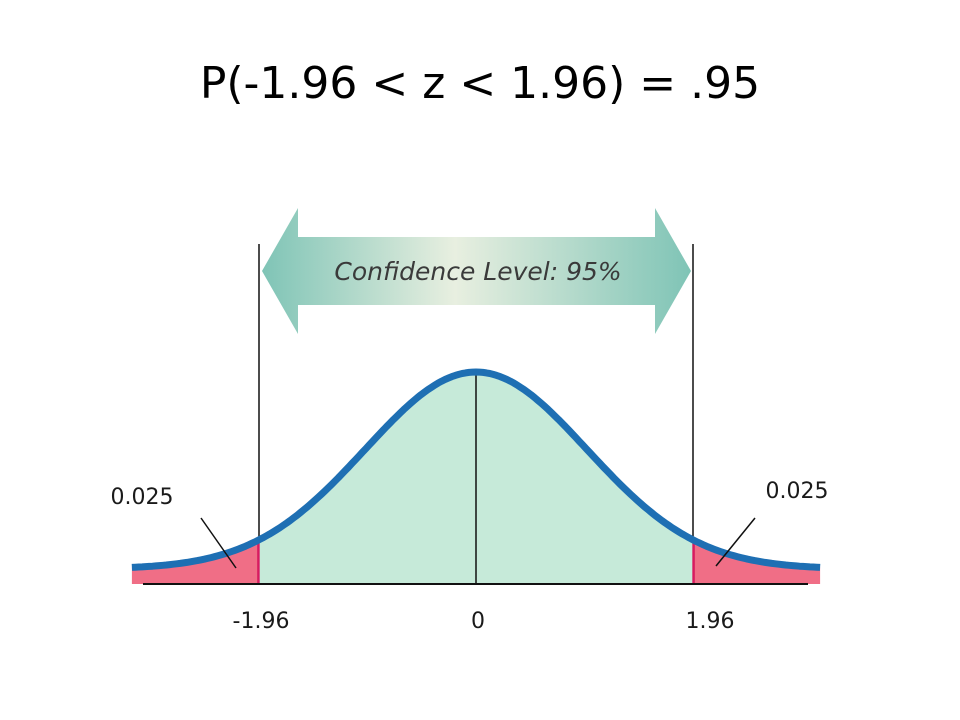 The width and height of the screenshot is (960, 720). Describe the element at coordinates (480, 83) in the screenshot. I see `slide-title: P(-1.96 < z < 1.96) = .95` at that location.